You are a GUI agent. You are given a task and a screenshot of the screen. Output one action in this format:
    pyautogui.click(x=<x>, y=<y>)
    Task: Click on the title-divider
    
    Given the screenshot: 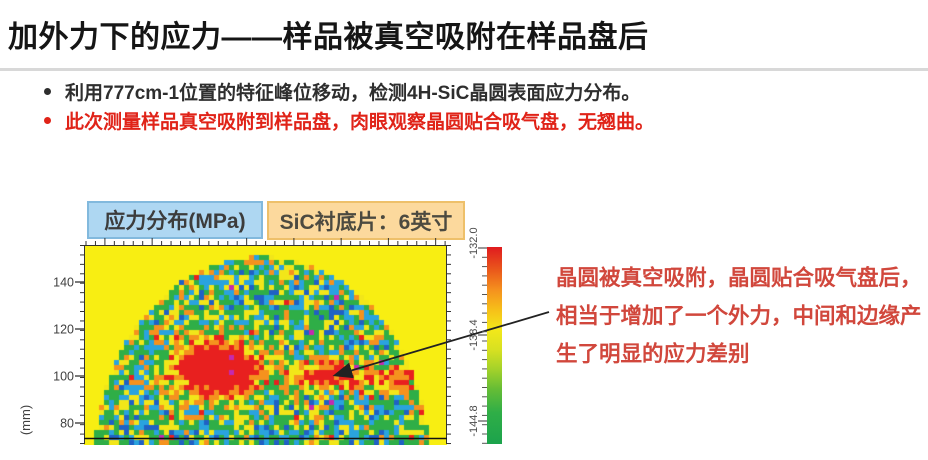 What is the action you would take?
    pyautogui.click(x=464, y=69)
    